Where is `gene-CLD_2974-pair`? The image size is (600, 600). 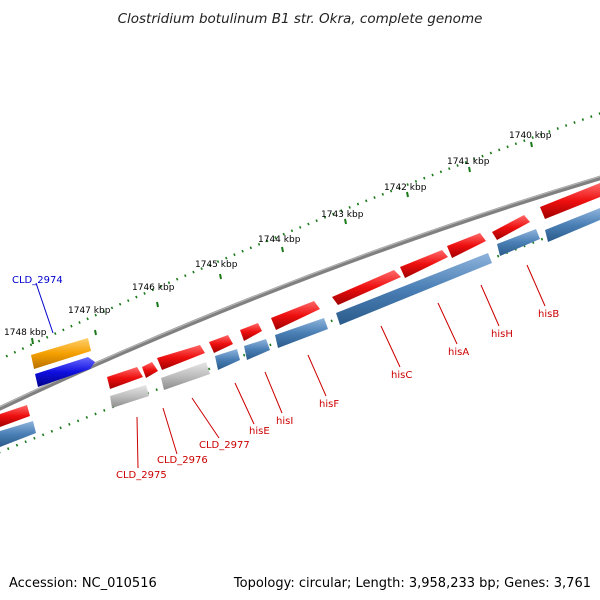
gene-CLD_2974-pair is located at coordinates (63, 362).